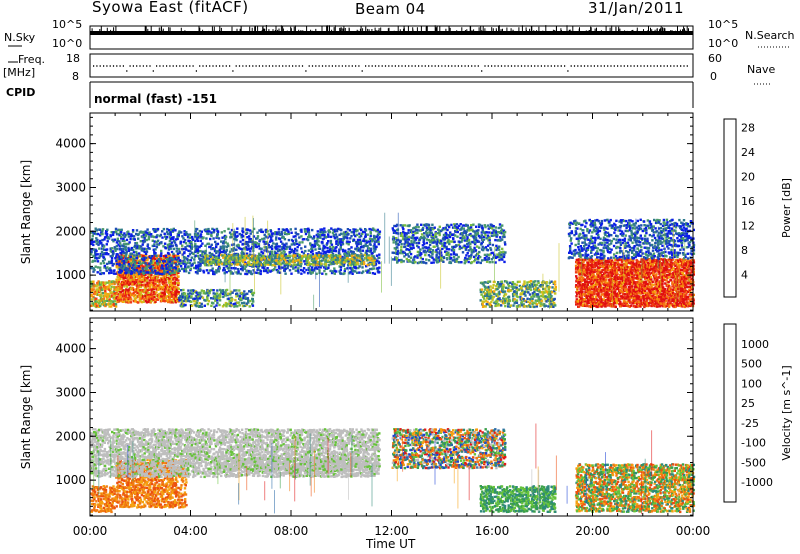 The image size is (800, 554). What do you see at coordinates (770, 35) in the screenshot?
I see `nsearch-label: N.Search` at bounding box center [770, 35].